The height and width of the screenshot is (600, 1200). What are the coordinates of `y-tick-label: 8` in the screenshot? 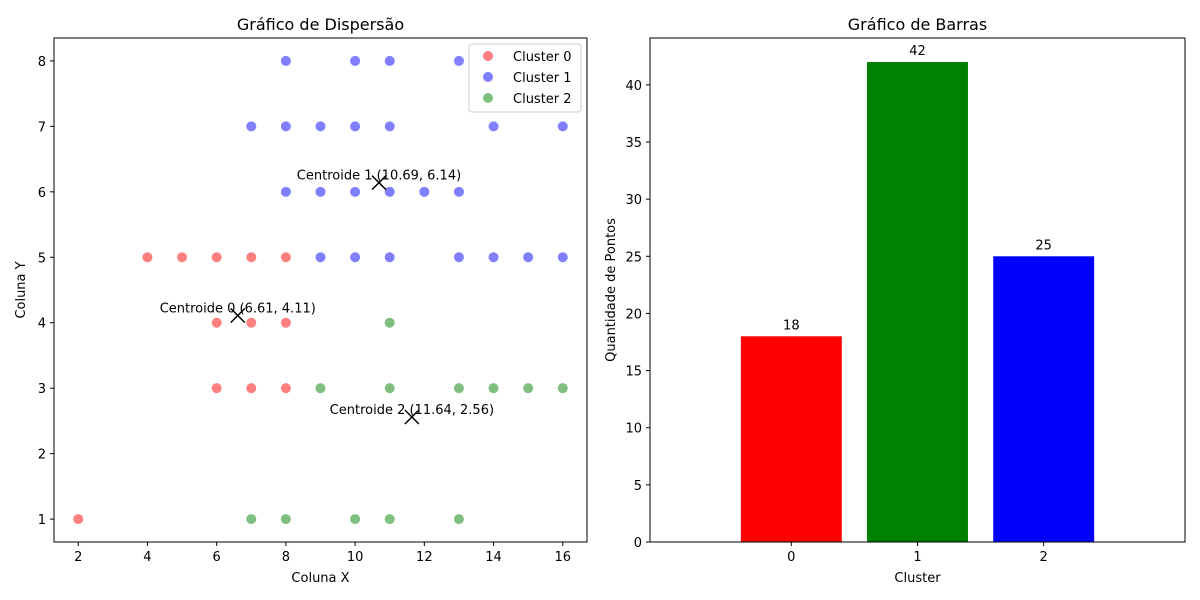 It's located at (42, 62).